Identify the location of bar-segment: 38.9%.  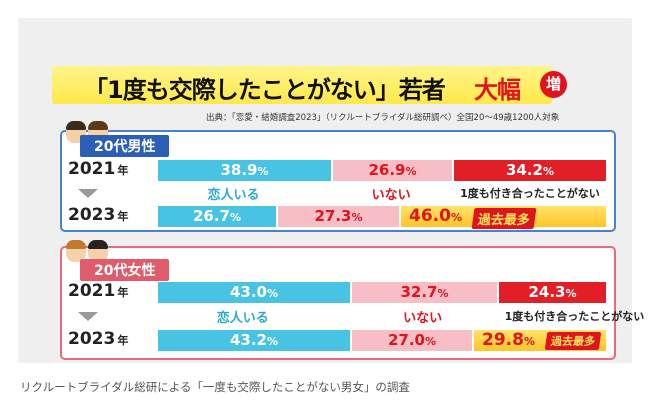
(244, 170).